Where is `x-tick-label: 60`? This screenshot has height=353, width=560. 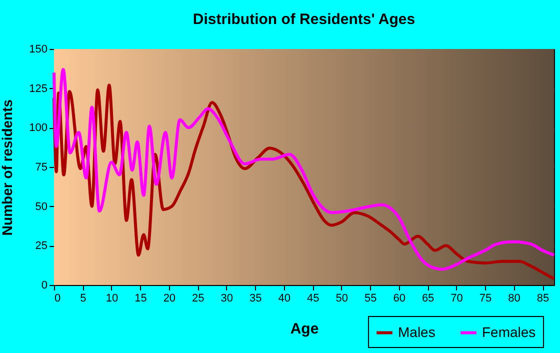
x-tick-label: 60 is located at coordinates (399, 298).